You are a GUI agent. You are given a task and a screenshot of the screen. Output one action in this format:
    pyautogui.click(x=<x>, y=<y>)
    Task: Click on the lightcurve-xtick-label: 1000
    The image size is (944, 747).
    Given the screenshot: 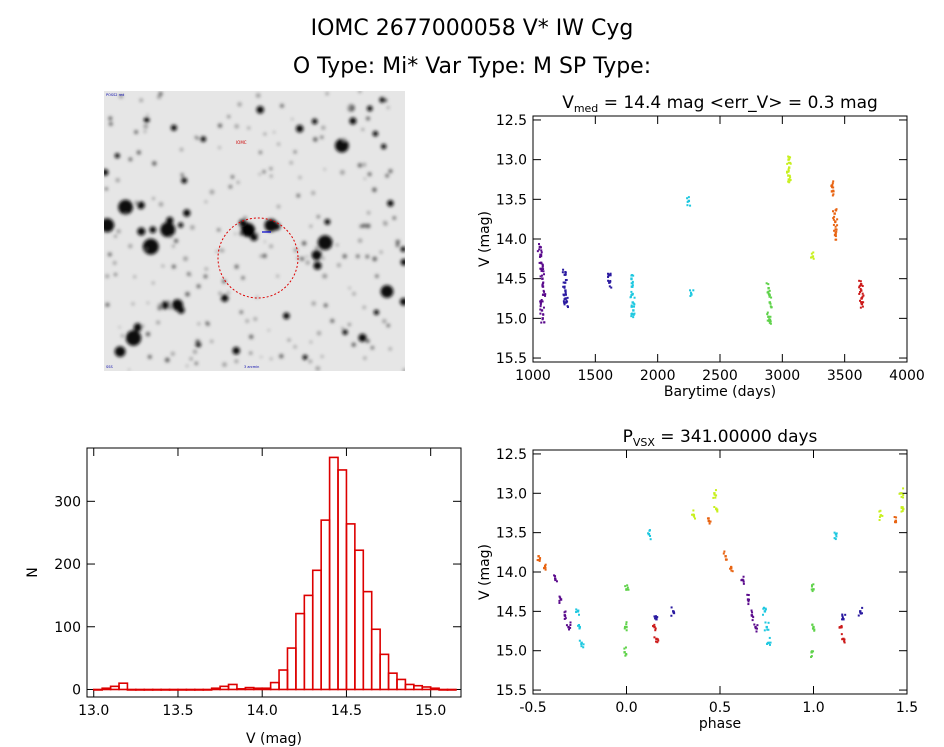 What is the action you would take?
    pyautogui.click(x=533, y=376)
    